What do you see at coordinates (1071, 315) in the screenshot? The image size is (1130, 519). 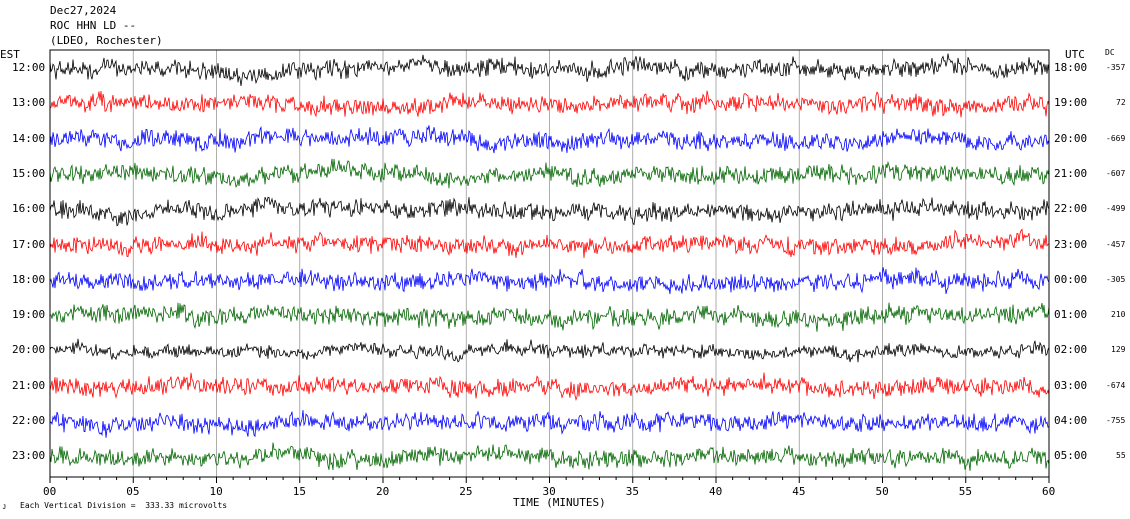 I see `utc-time-label: 01:00` at bounding box center [1071, 315].